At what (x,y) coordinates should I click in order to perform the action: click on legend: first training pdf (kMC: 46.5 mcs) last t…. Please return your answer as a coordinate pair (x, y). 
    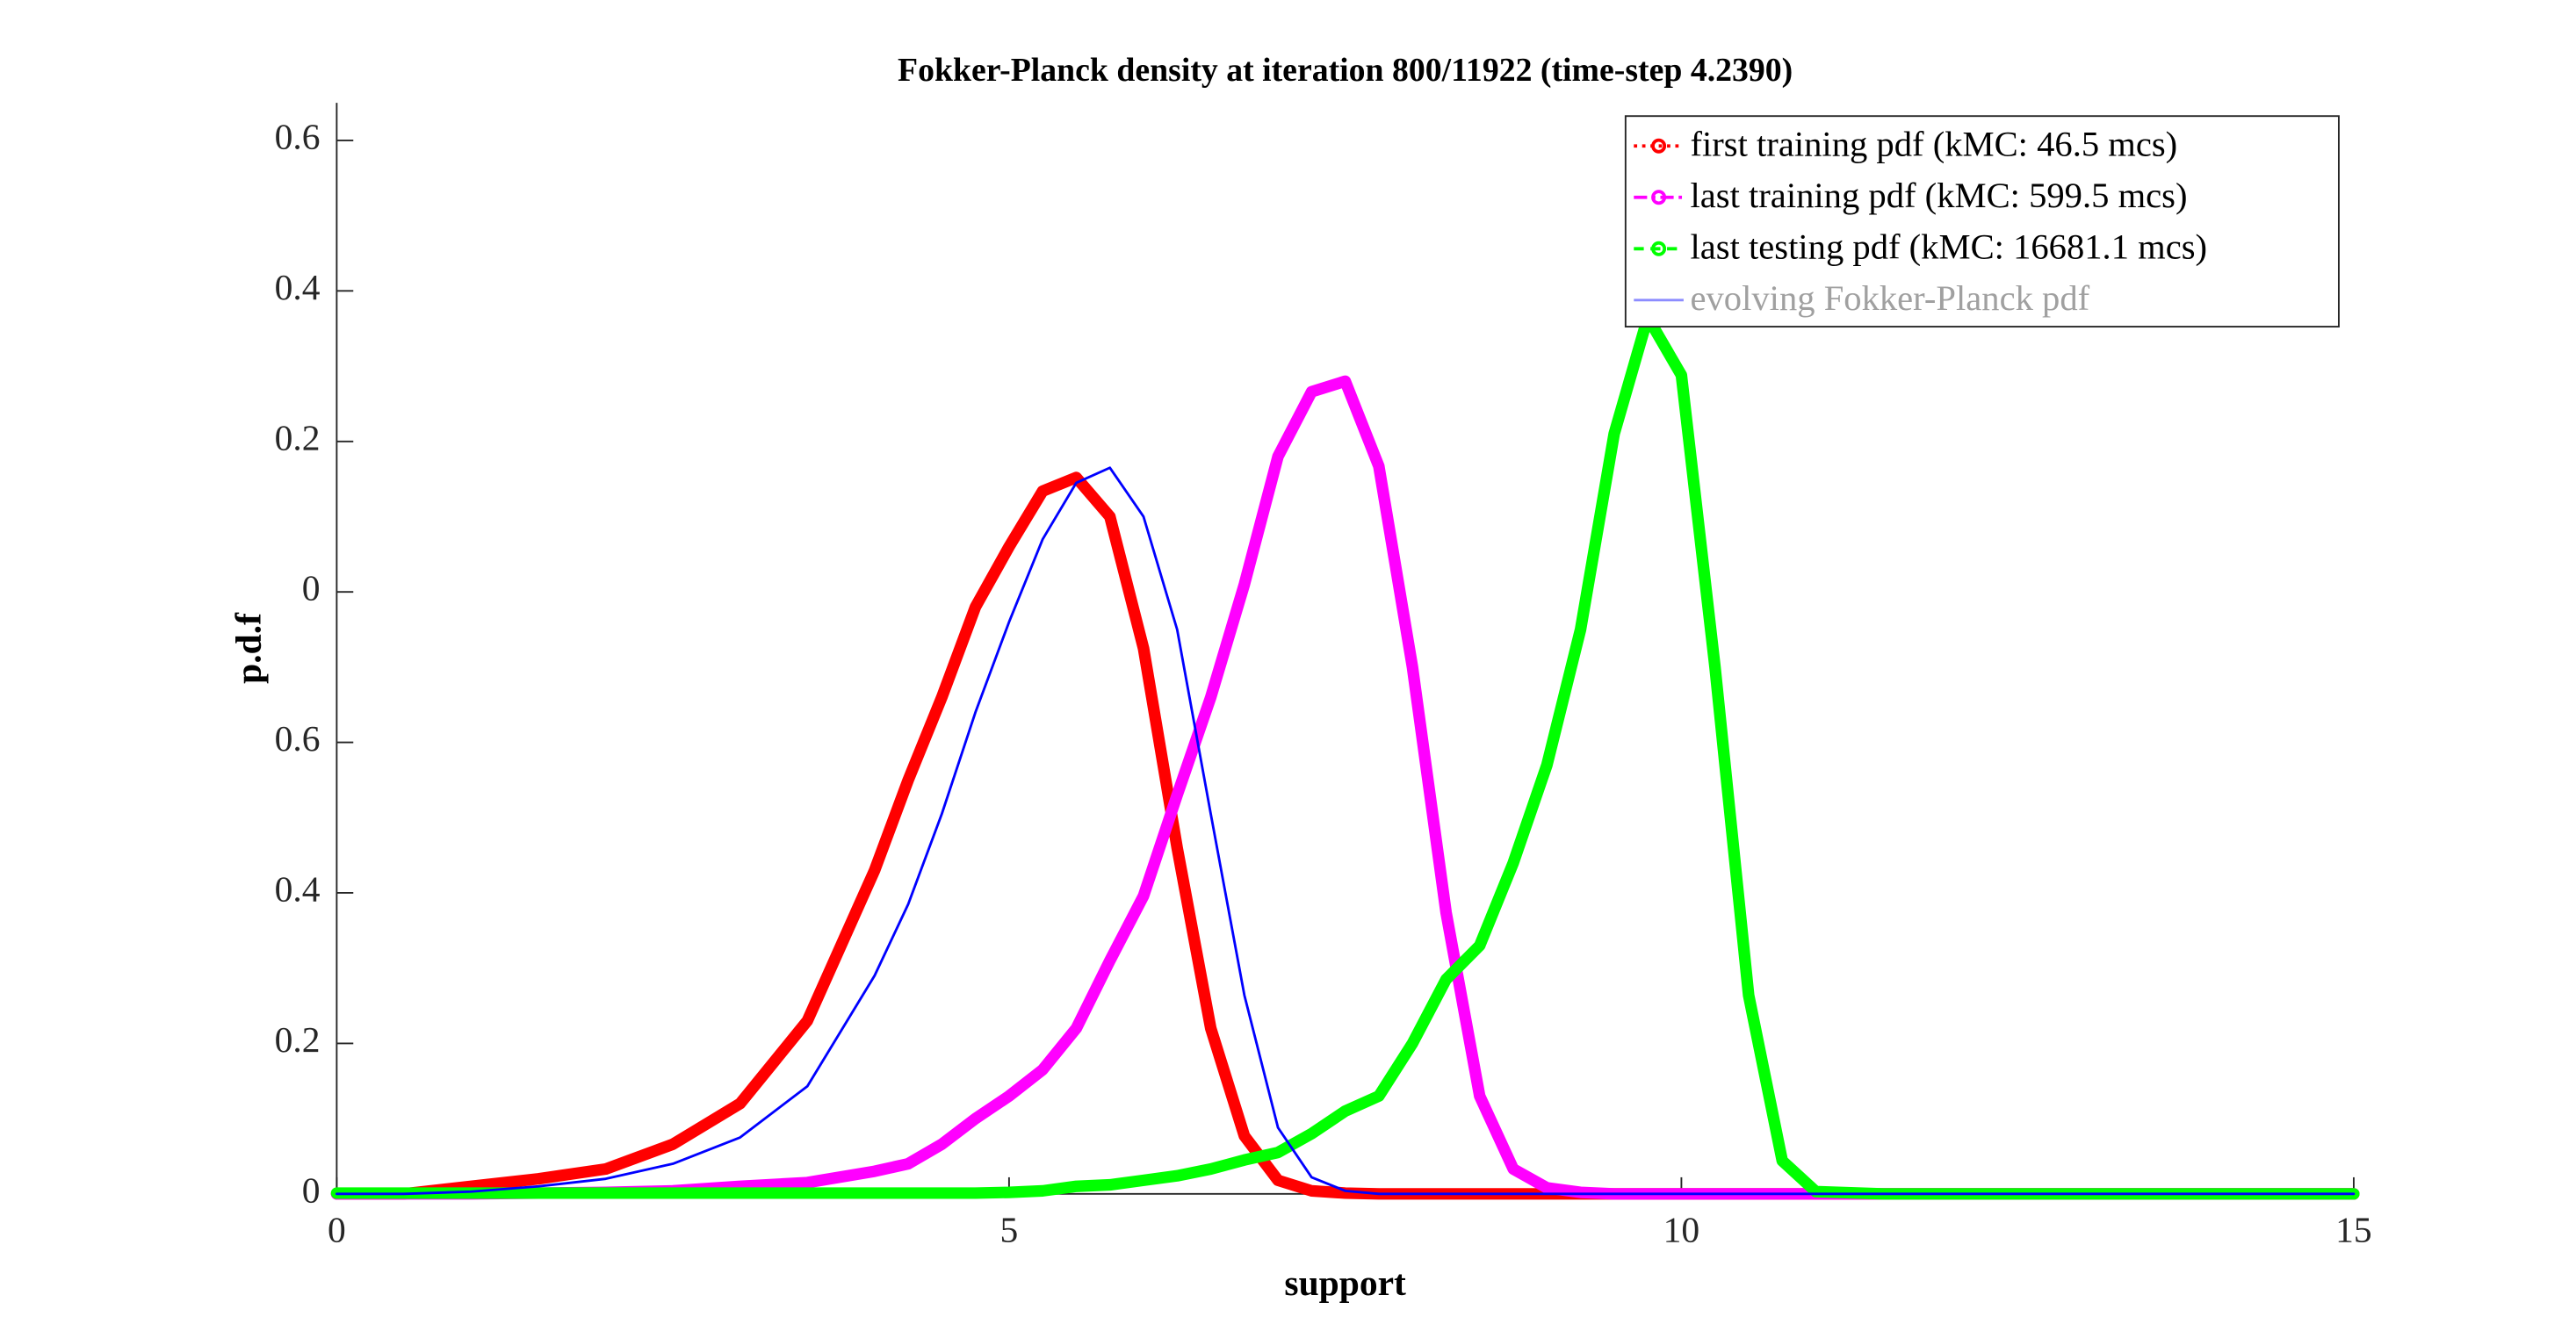
    Looking at the image, I should click on (1982, 221).